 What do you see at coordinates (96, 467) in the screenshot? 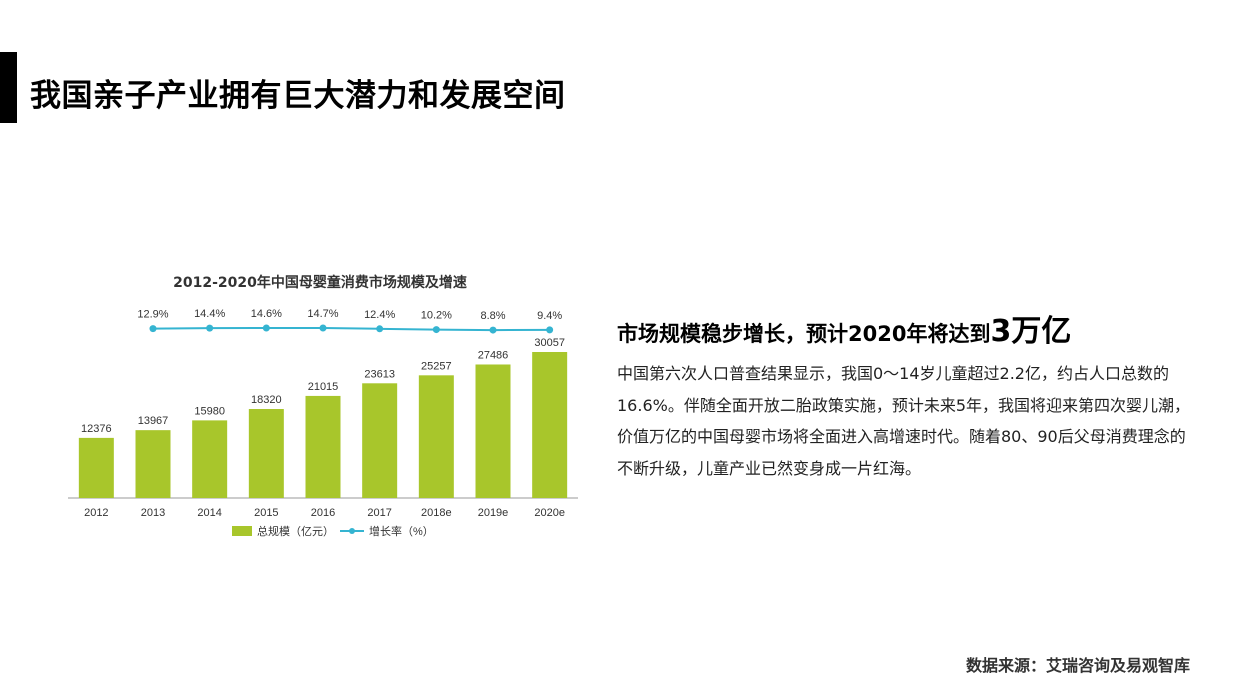
I see `bar-2012` at bounding box center [96, 467].